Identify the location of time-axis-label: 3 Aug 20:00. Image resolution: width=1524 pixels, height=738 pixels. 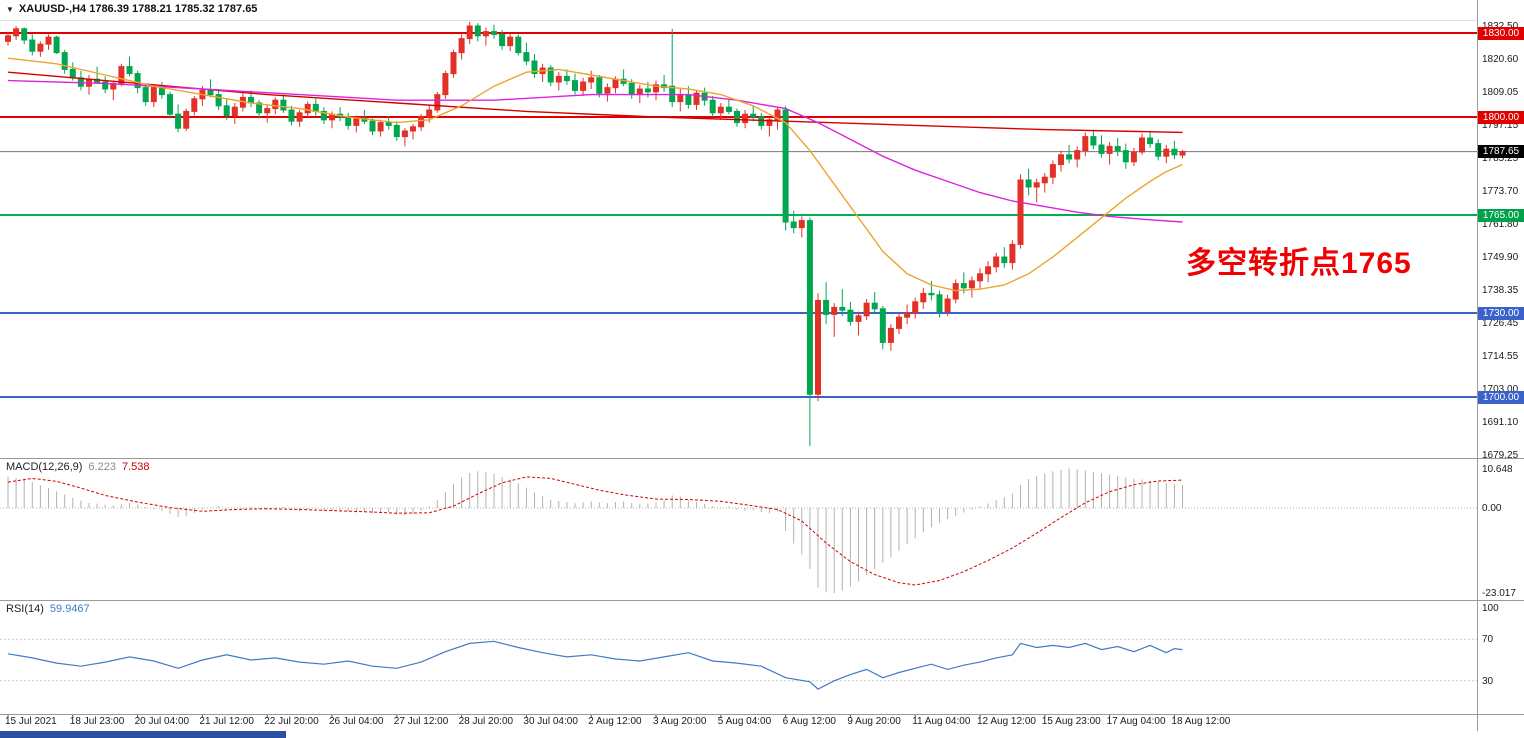
(680, 721).